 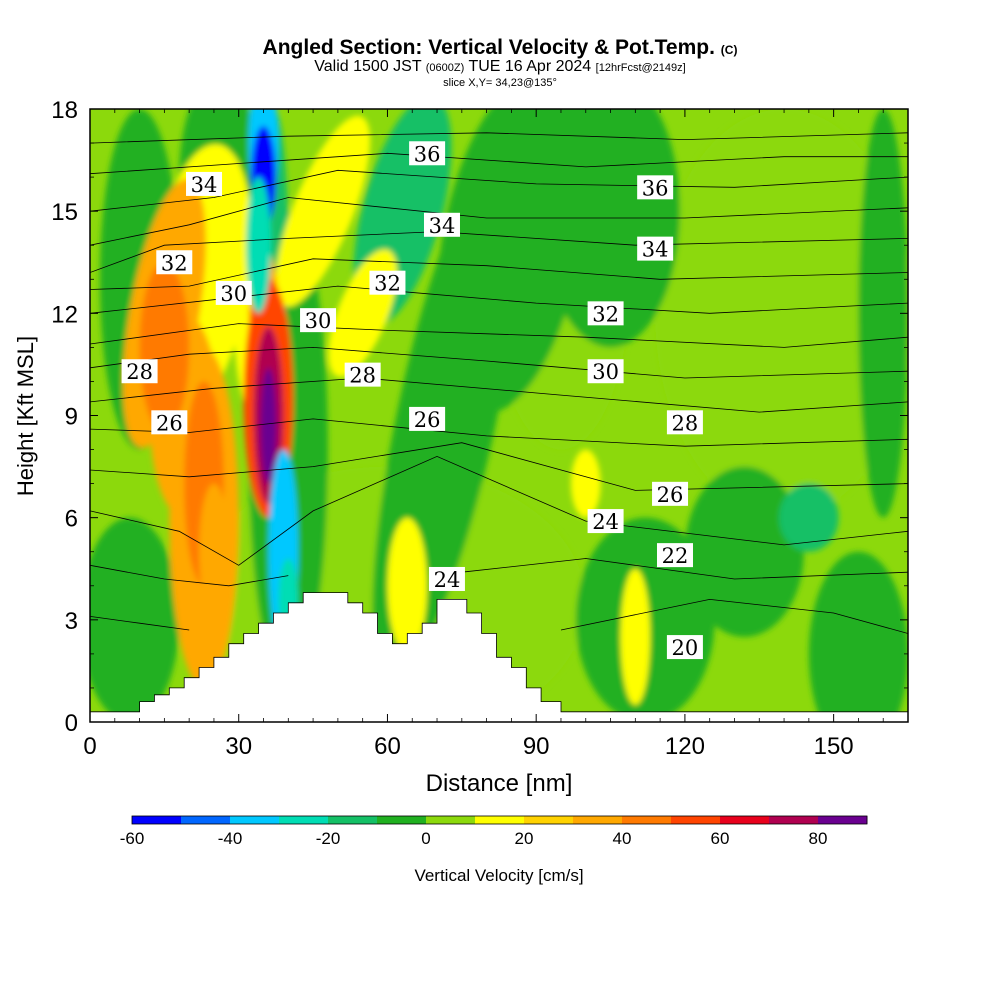 What do you see at coordinates (499, 657) in the screenshot?
I see `terrain` at bounding box center [499, 657].